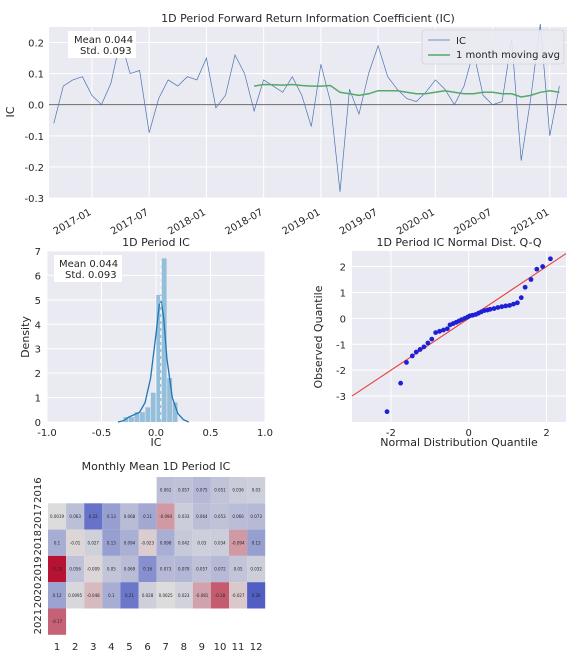  I want to click on heatmap-row-label: 2020, so click(38, 595).